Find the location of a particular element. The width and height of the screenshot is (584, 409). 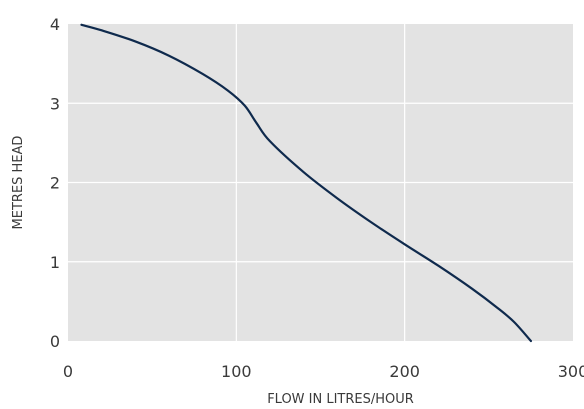

y-tick-label: 3 is located at coordinates (55, 103).